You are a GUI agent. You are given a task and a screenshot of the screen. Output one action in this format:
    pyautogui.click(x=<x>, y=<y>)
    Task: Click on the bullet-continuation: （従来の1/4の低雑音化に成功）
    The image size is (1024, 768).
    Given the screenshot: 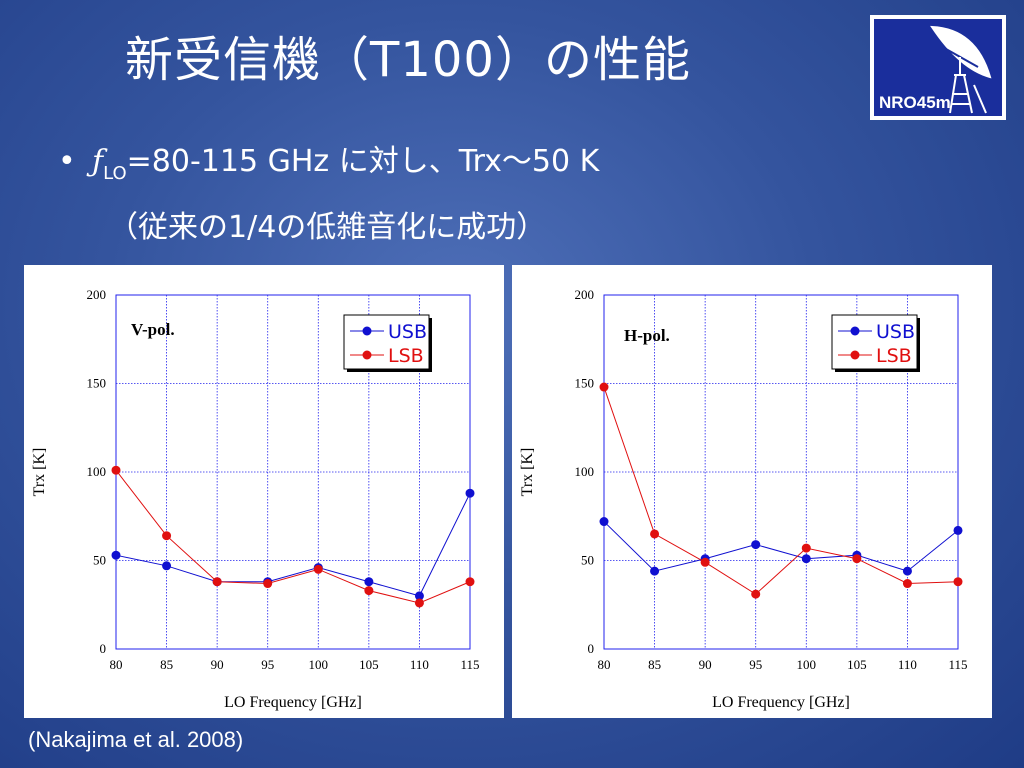 What is the action you would take?
    pyautogui.click(x=327, y=227)
    